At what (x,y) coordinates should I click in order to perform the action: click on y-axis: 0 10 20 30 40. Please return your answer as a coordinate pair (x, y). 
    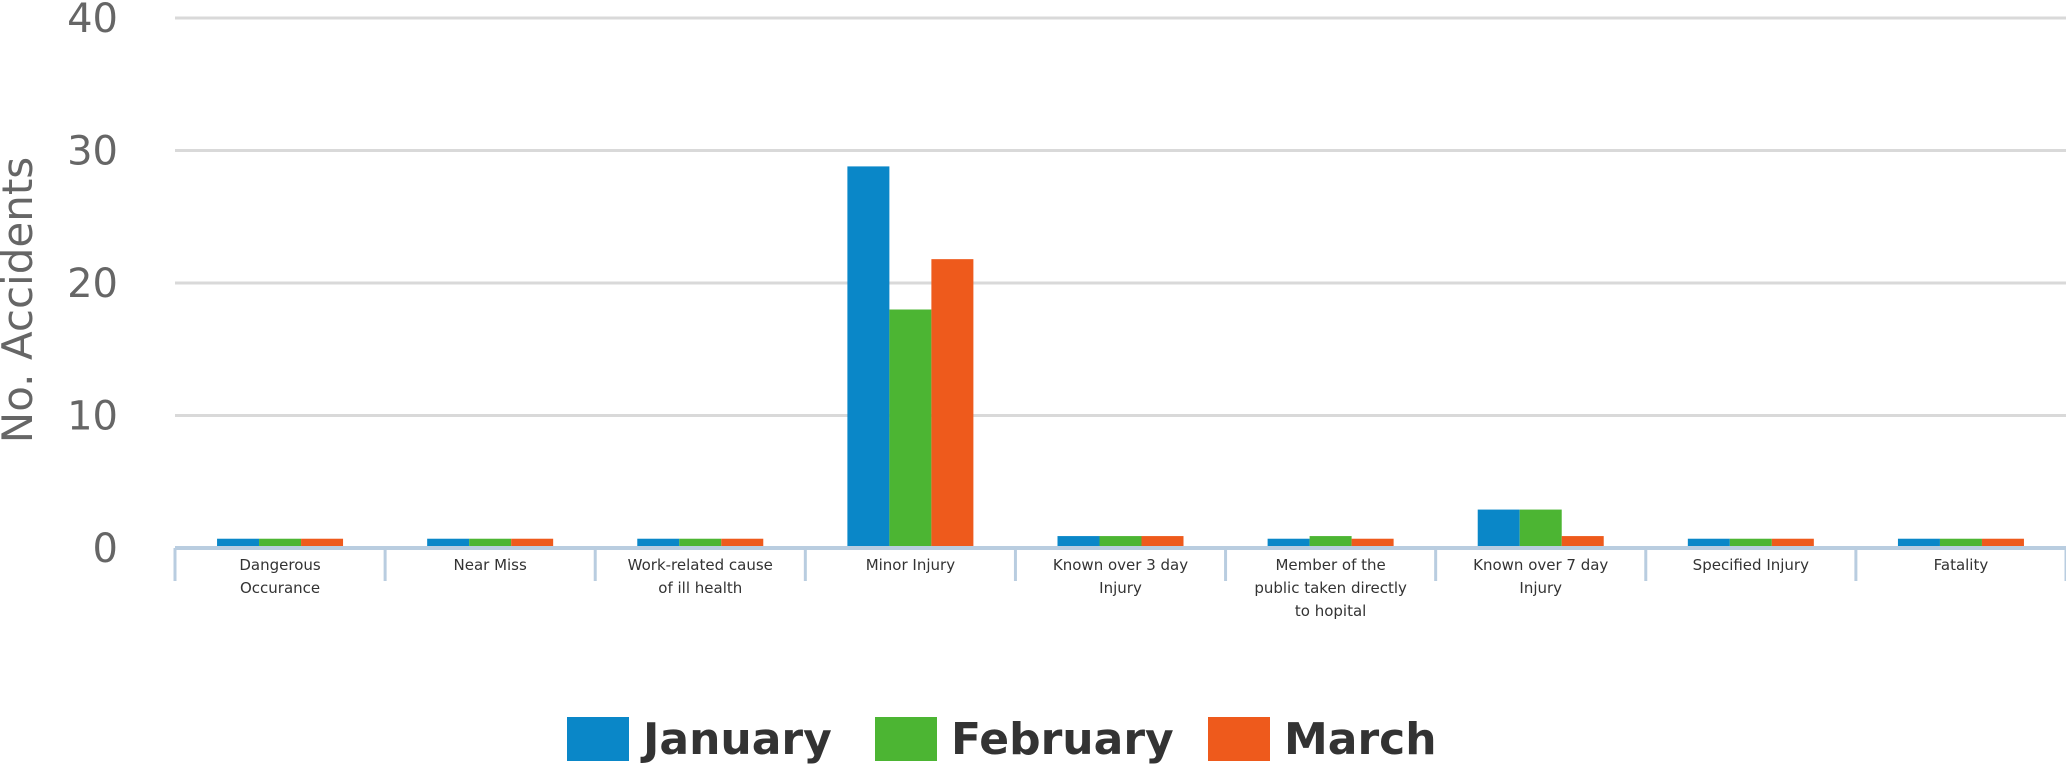
    Looking at the image, I should click on (92, 286).